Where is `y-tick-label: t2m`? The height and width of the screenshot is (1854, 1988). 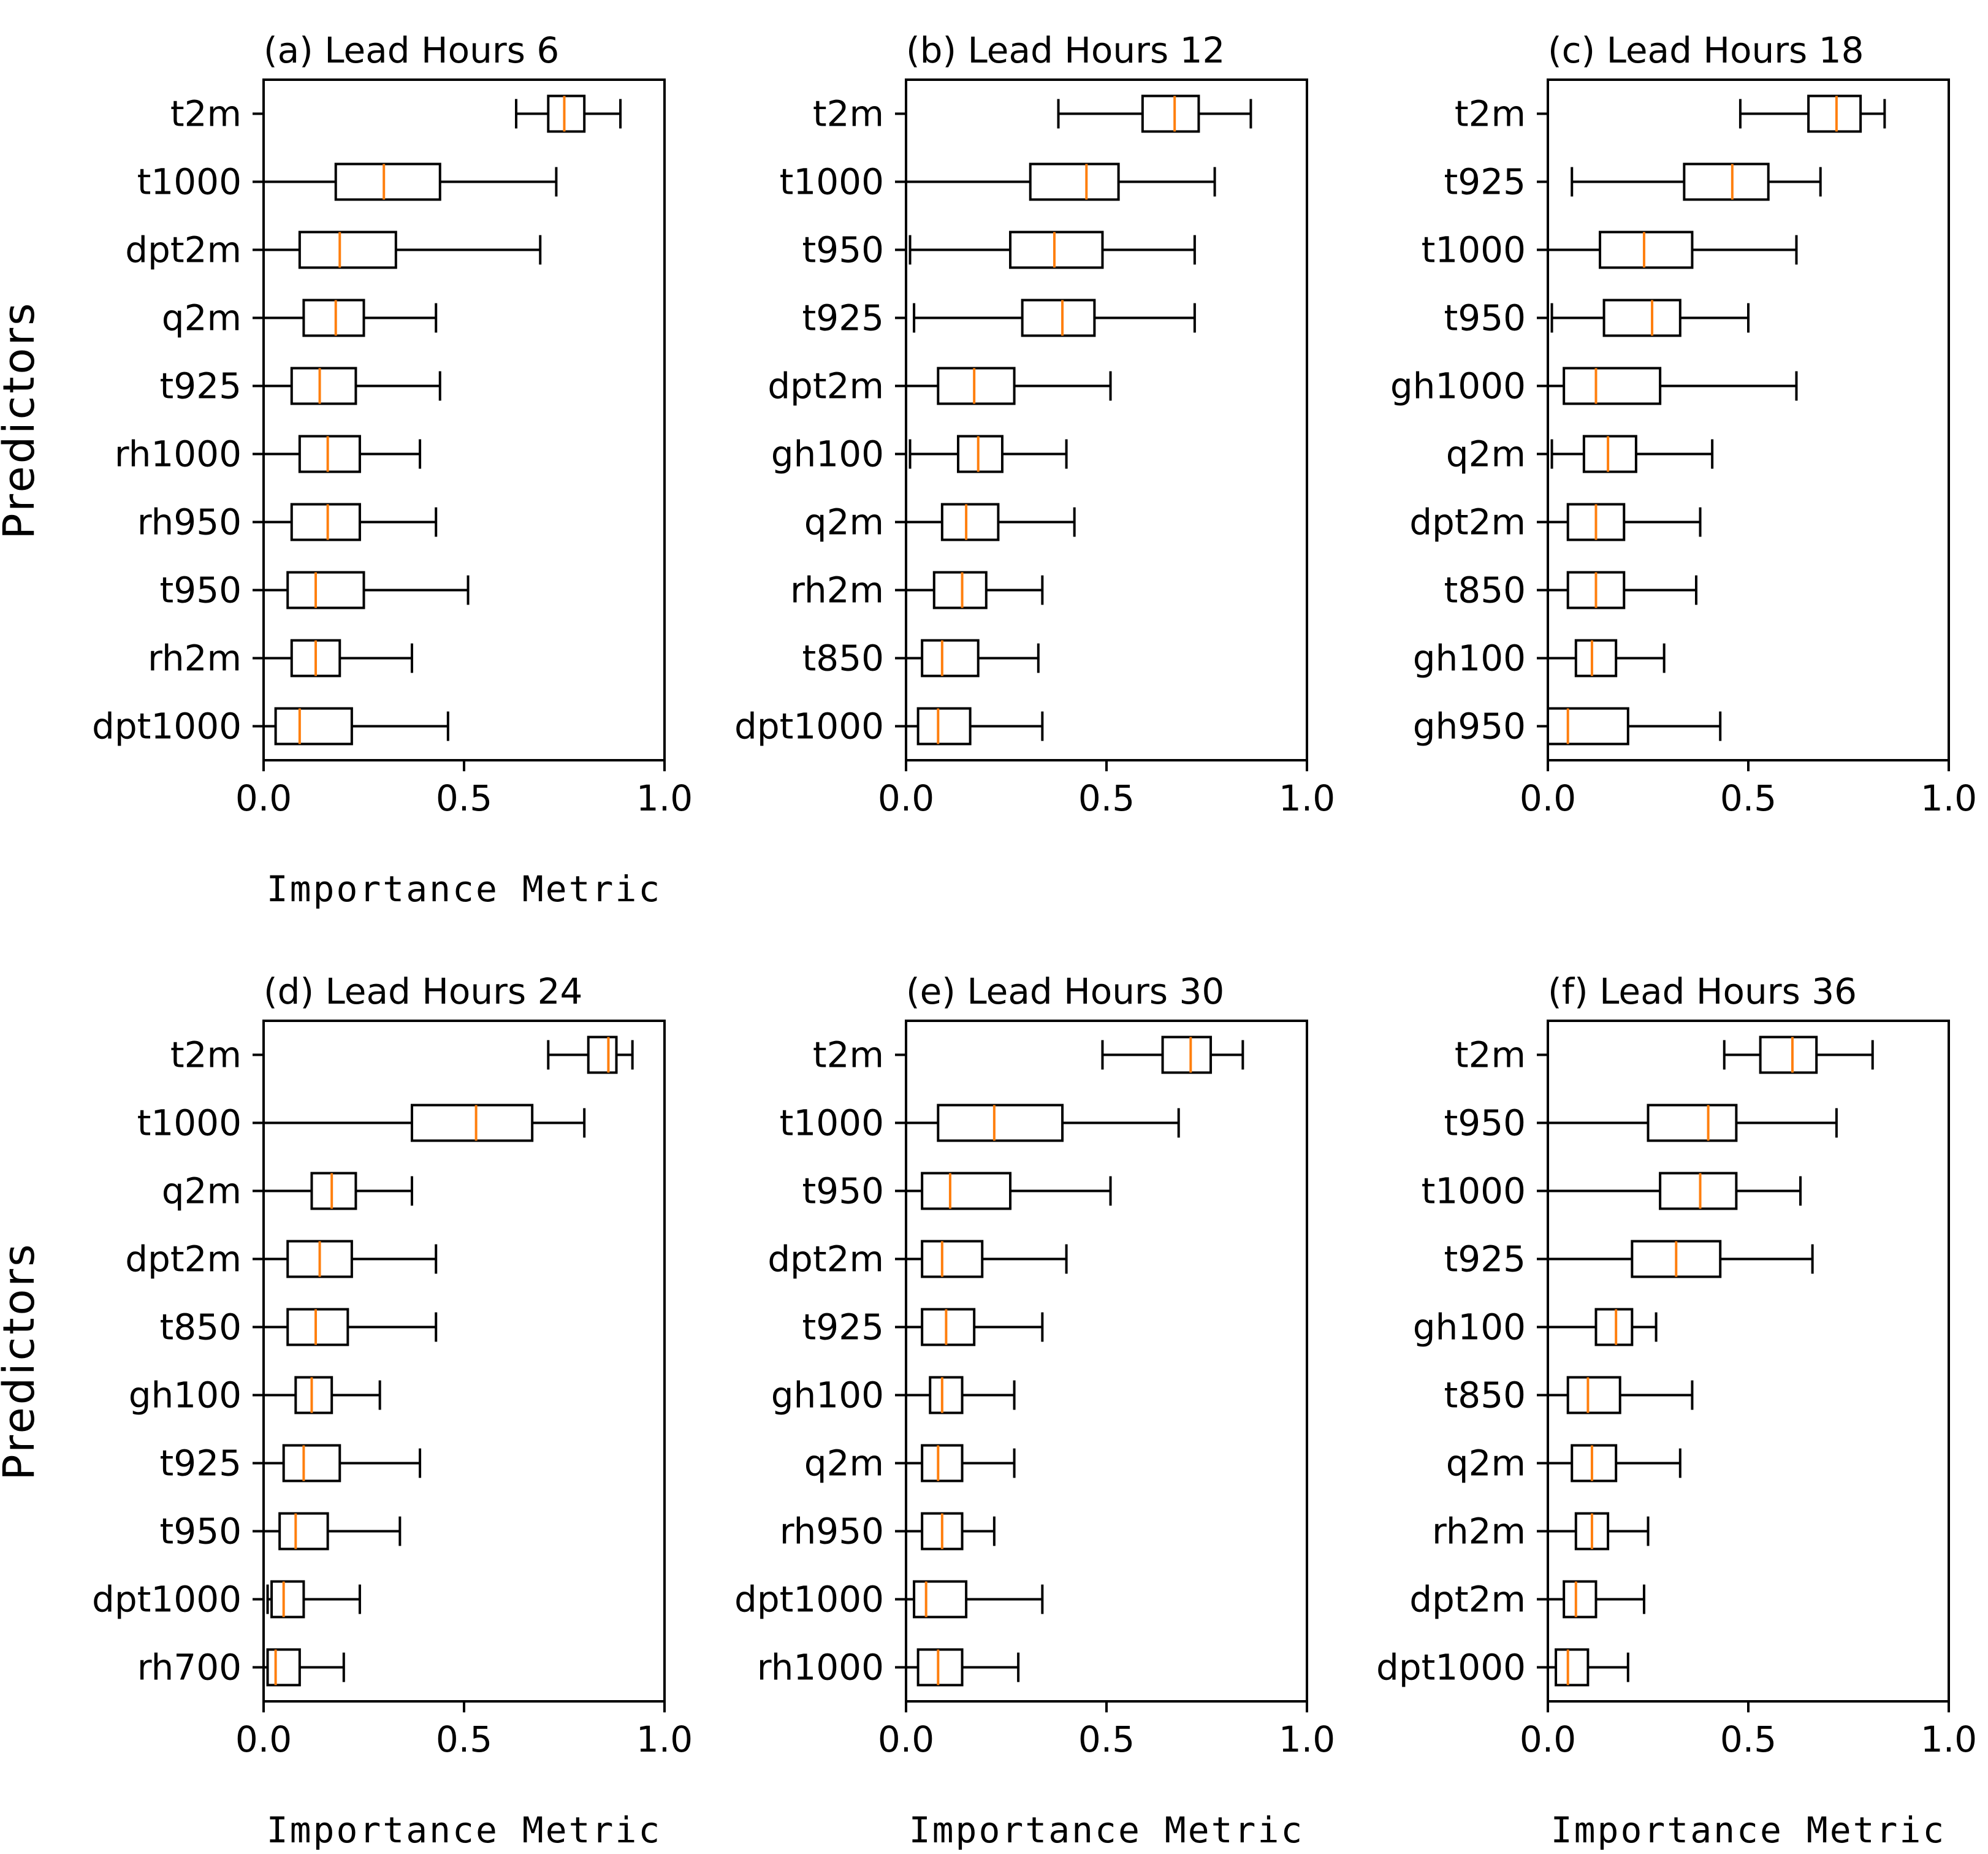
y-tick-label: t2m is located at coordinates (1490, 114).